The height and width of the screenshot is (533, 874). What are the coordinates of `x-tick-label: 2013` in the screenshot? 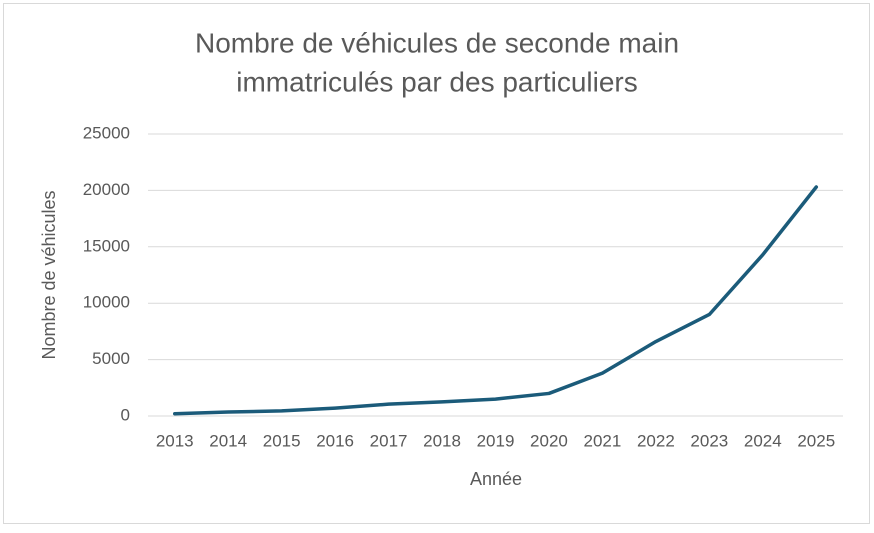 It's located at (175, 440).